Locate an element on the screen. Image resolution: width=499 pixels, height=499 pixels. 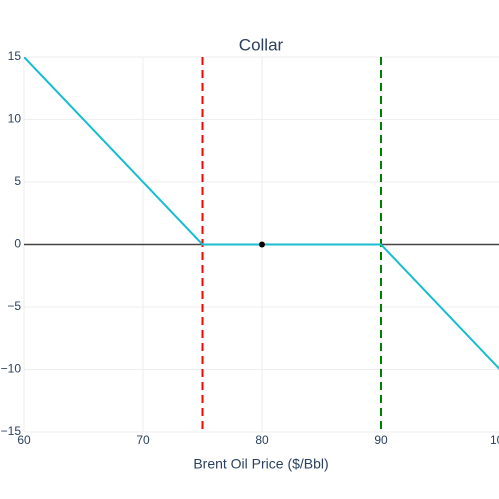
y-tick-label: 10 is located at coordinates (15, 119).